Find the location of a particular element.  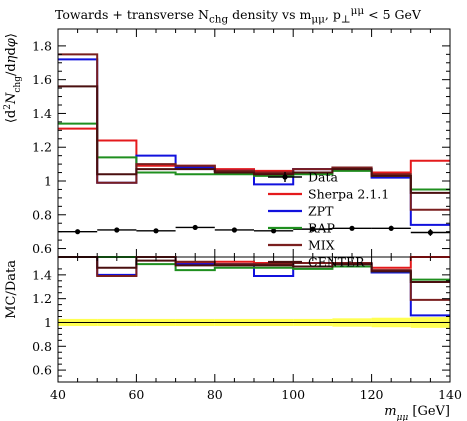

y-tick-label: 1.2 is located at coordinates (42, 147).